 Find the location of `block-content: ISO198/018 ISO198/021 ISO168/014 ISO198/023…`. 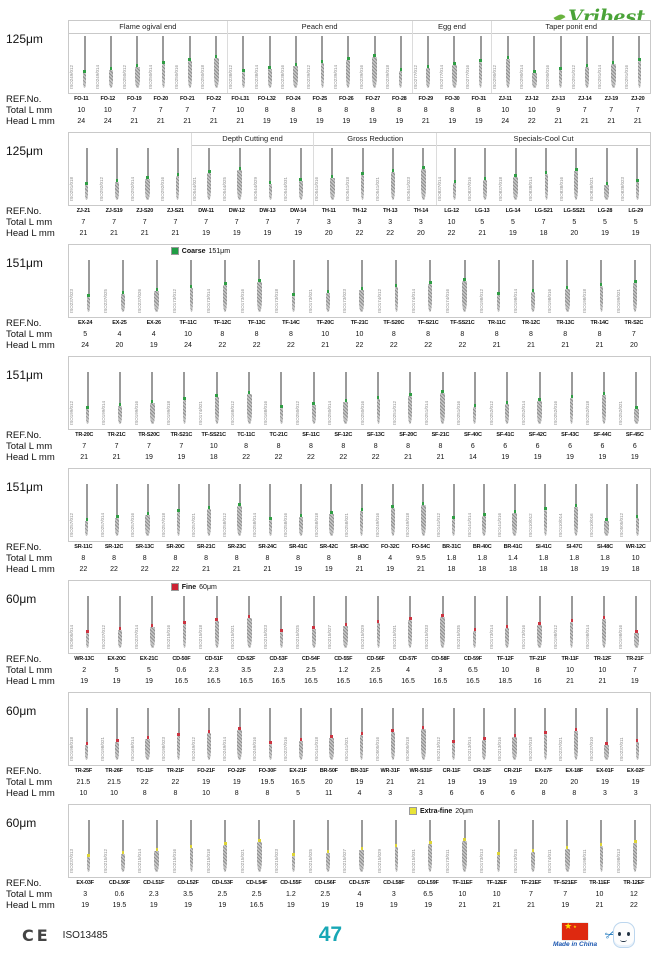

block-content: ISO198/018 ISO198/021 ISO168/014 ISO198/023… is located at coordinates (359, 745).